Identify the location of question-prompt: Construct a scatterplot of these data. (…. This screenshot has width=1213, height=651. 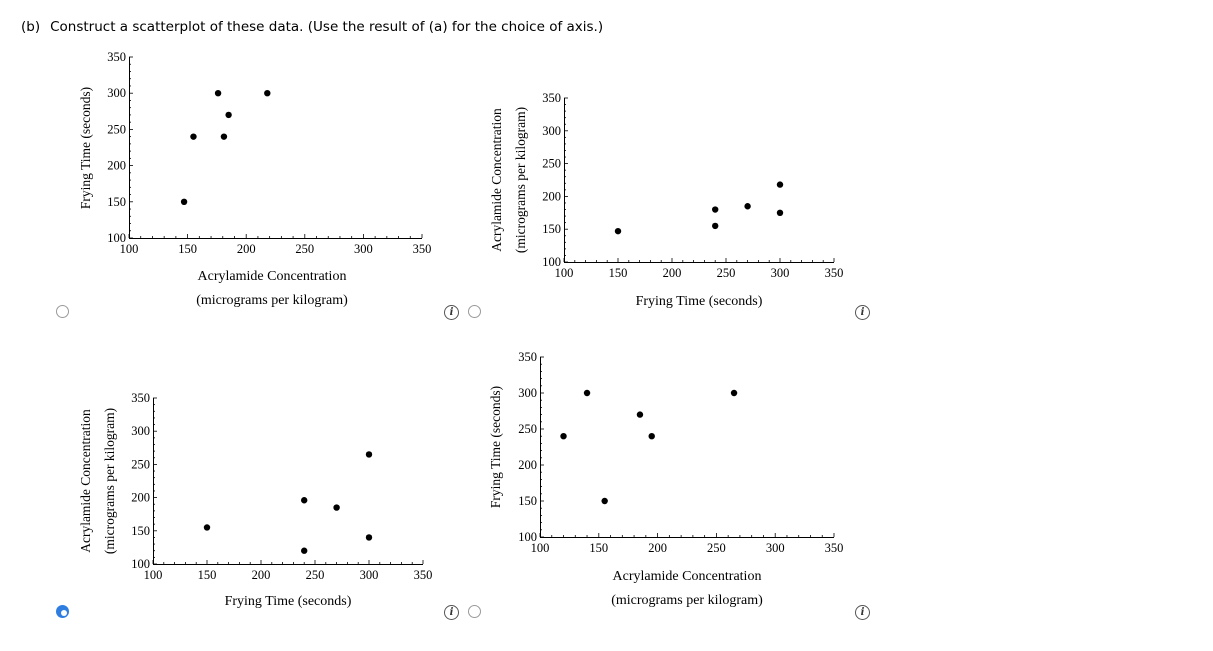
(327, 27).